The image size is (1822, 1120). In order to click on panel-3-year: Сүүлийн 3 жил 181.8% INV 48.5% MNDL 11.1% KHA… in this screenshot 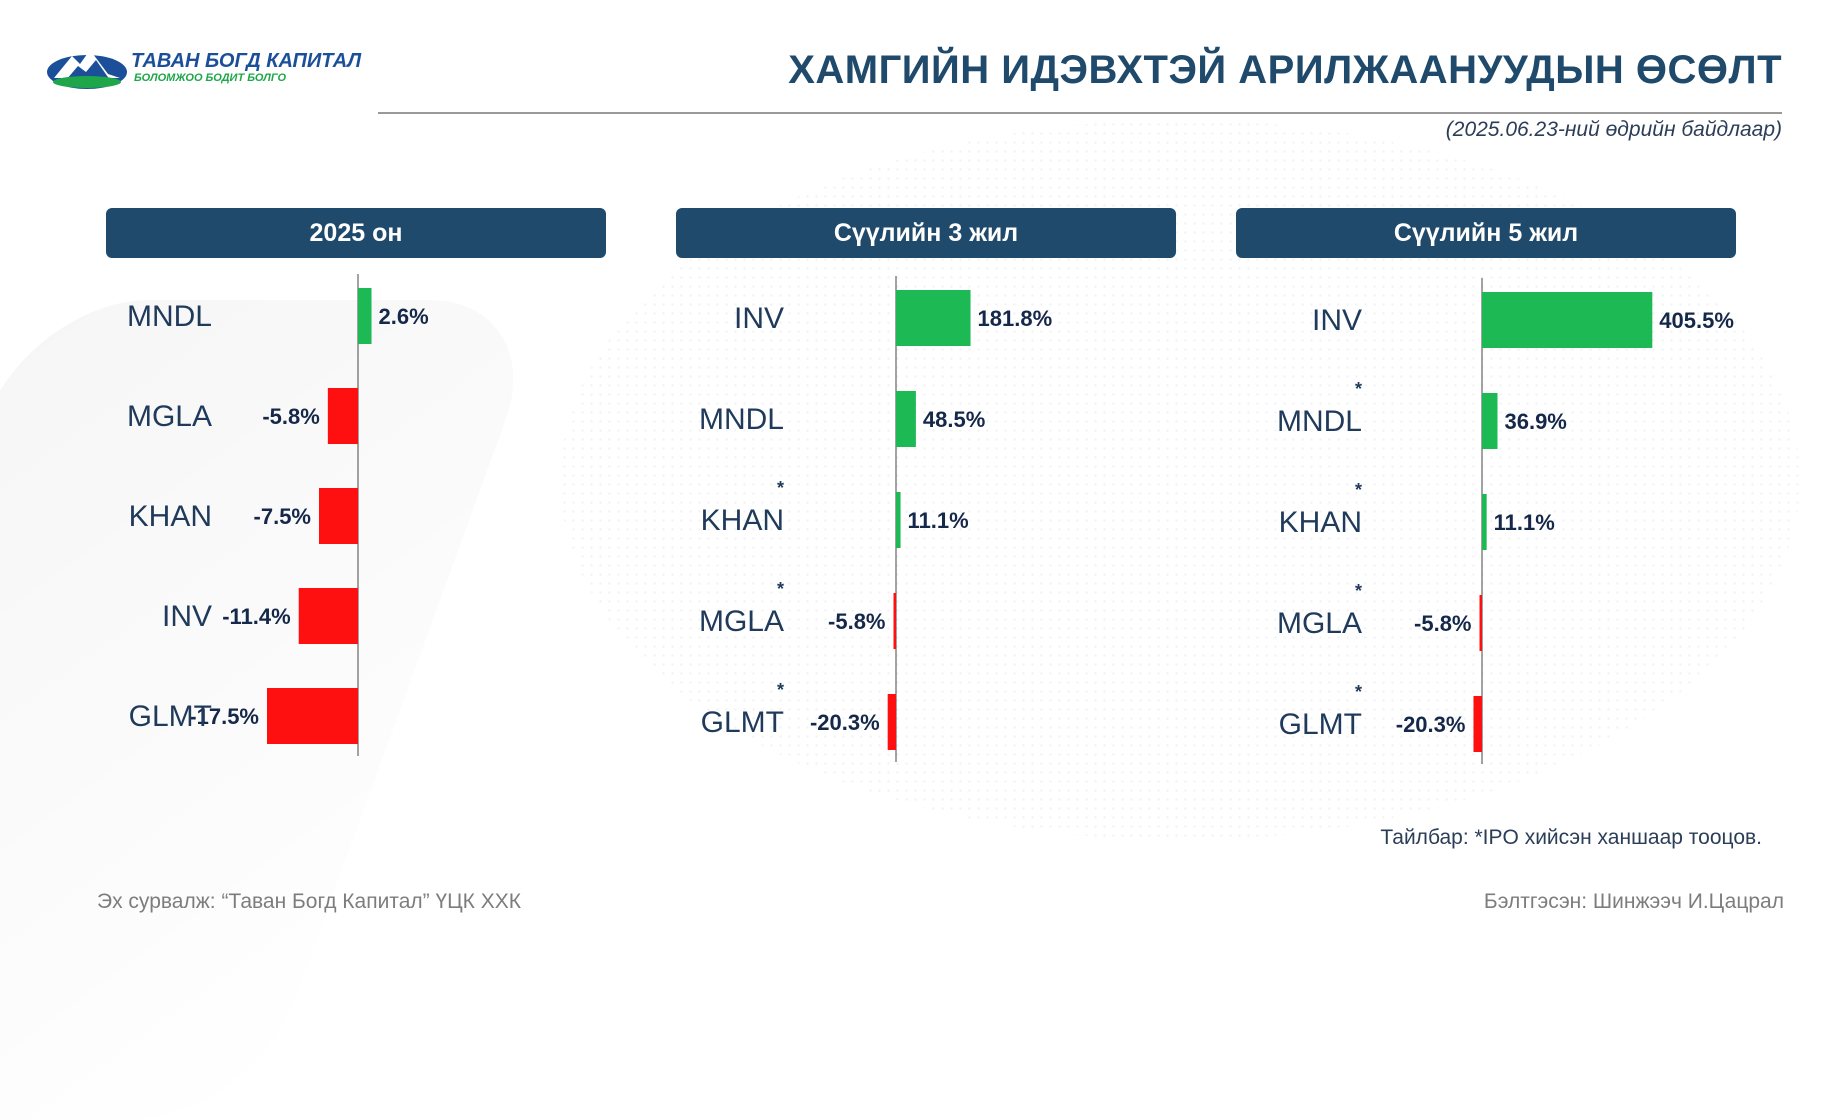, I will do `click(926, 493)`.